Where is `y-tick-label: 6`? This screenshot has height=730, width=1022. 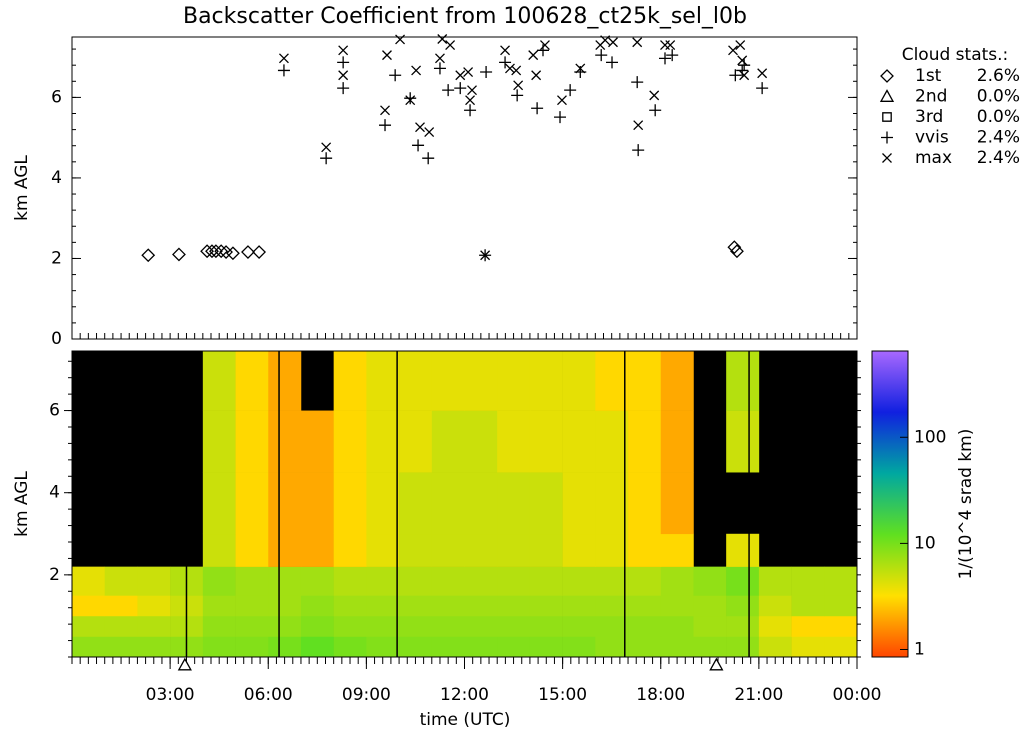 y-tick-label: 6 is located at coordinates (54, 411).